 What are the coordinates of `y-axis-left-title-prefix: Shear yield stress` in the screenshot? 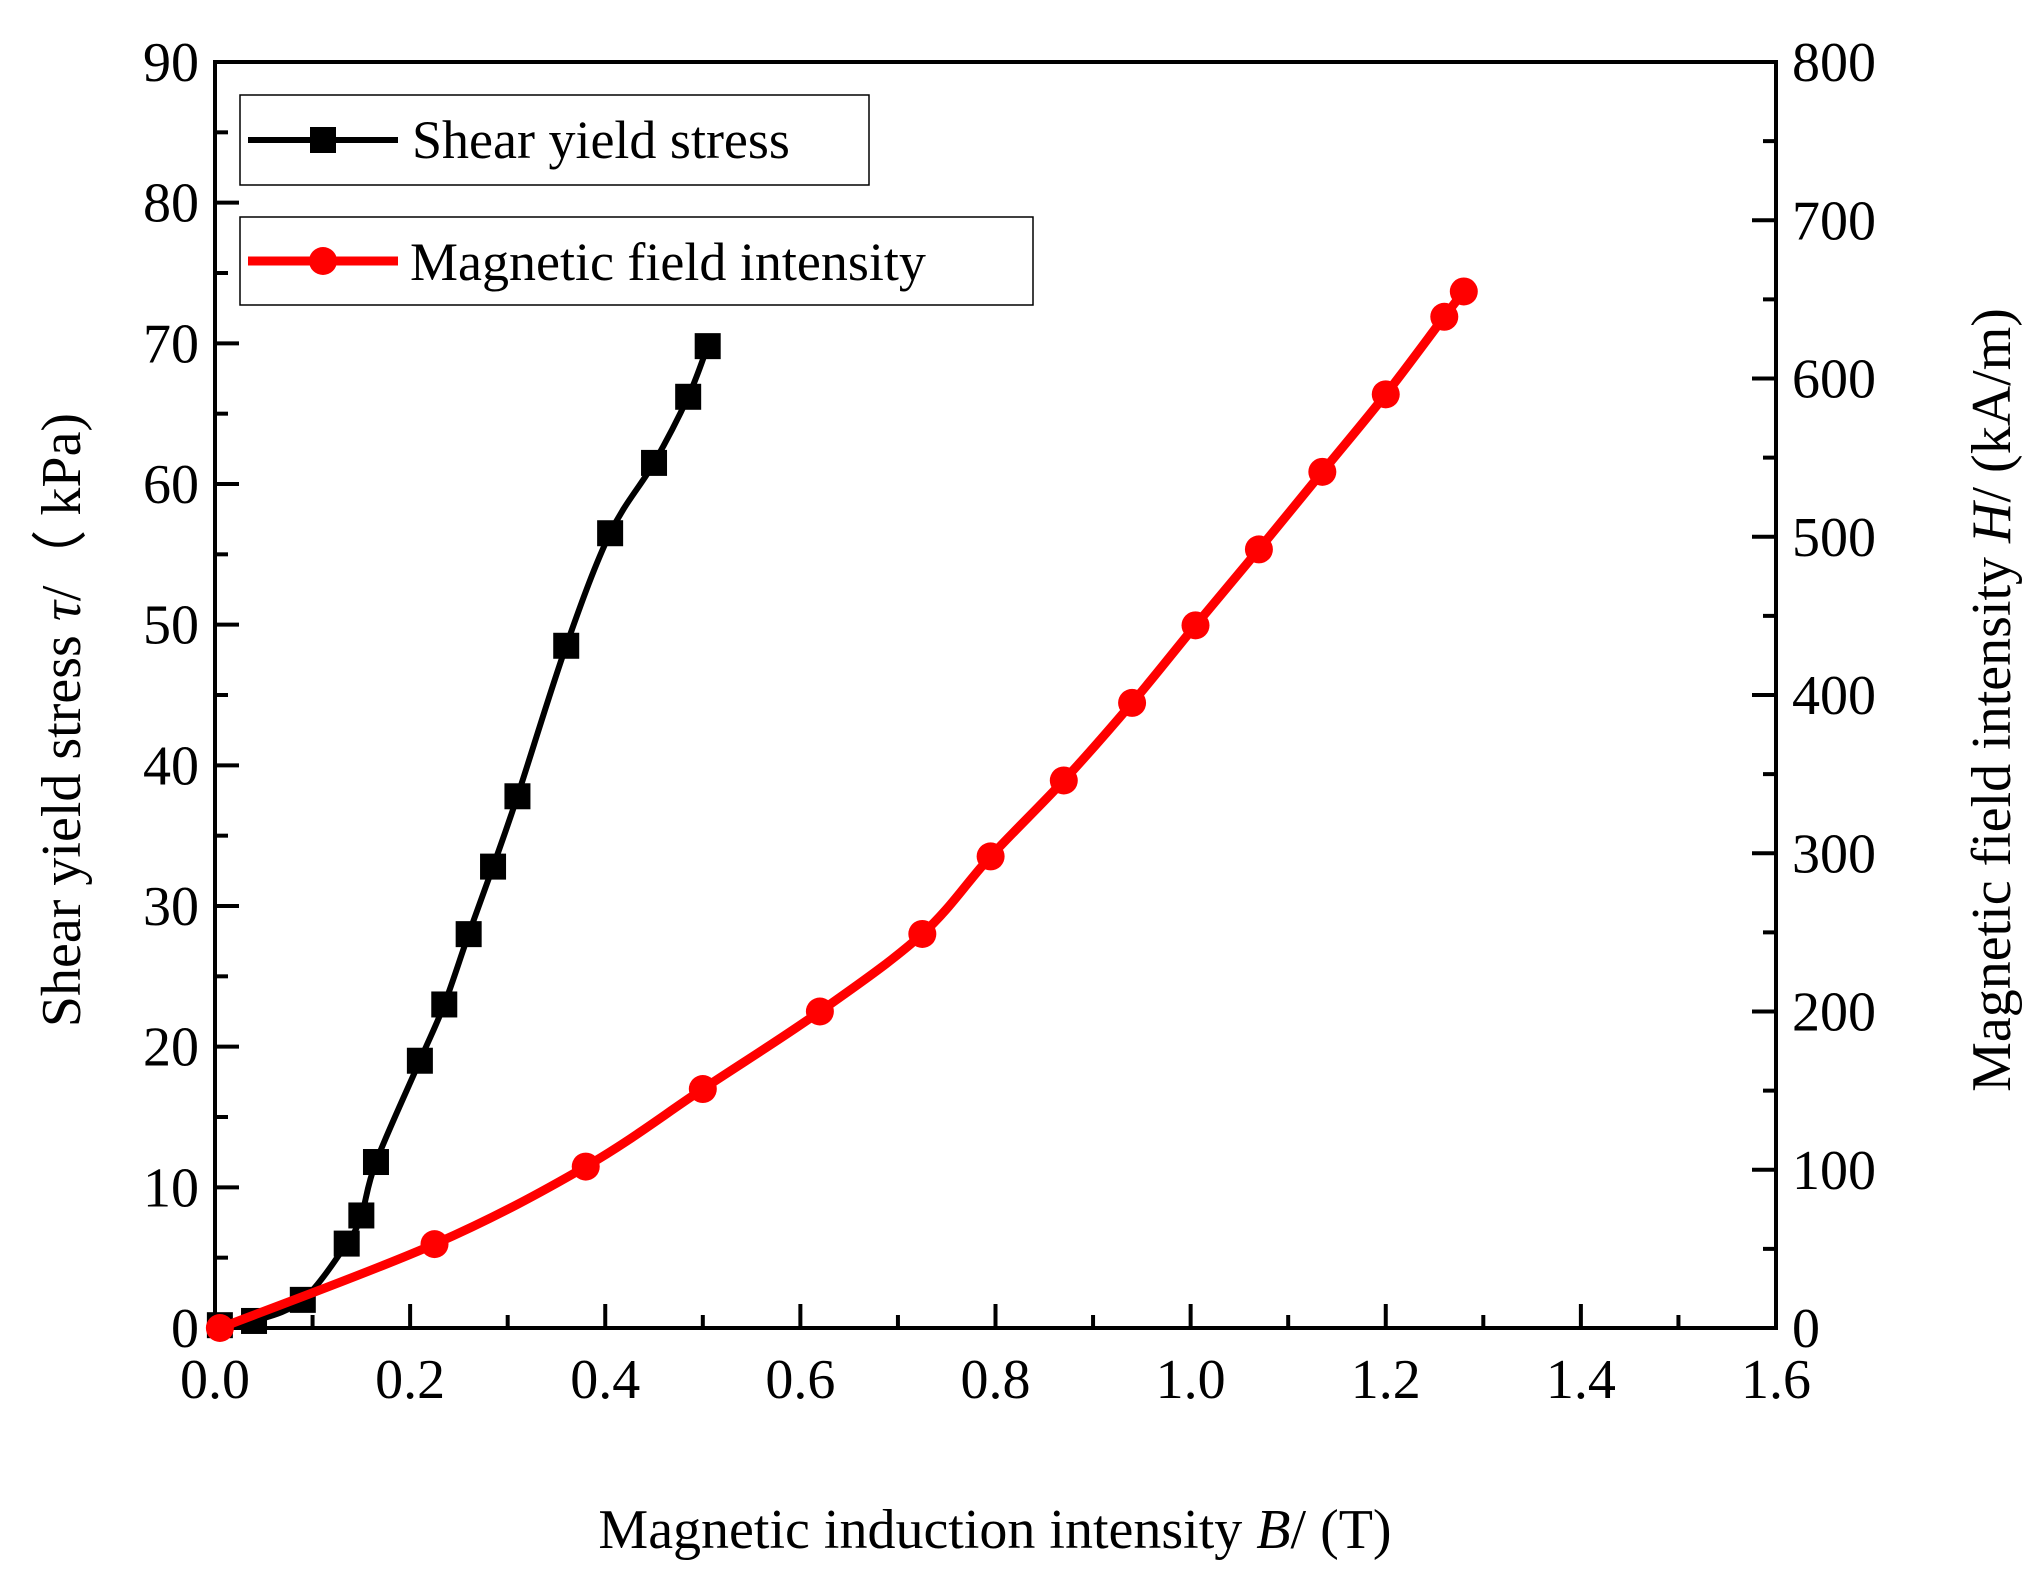 It's located at (62, 824).